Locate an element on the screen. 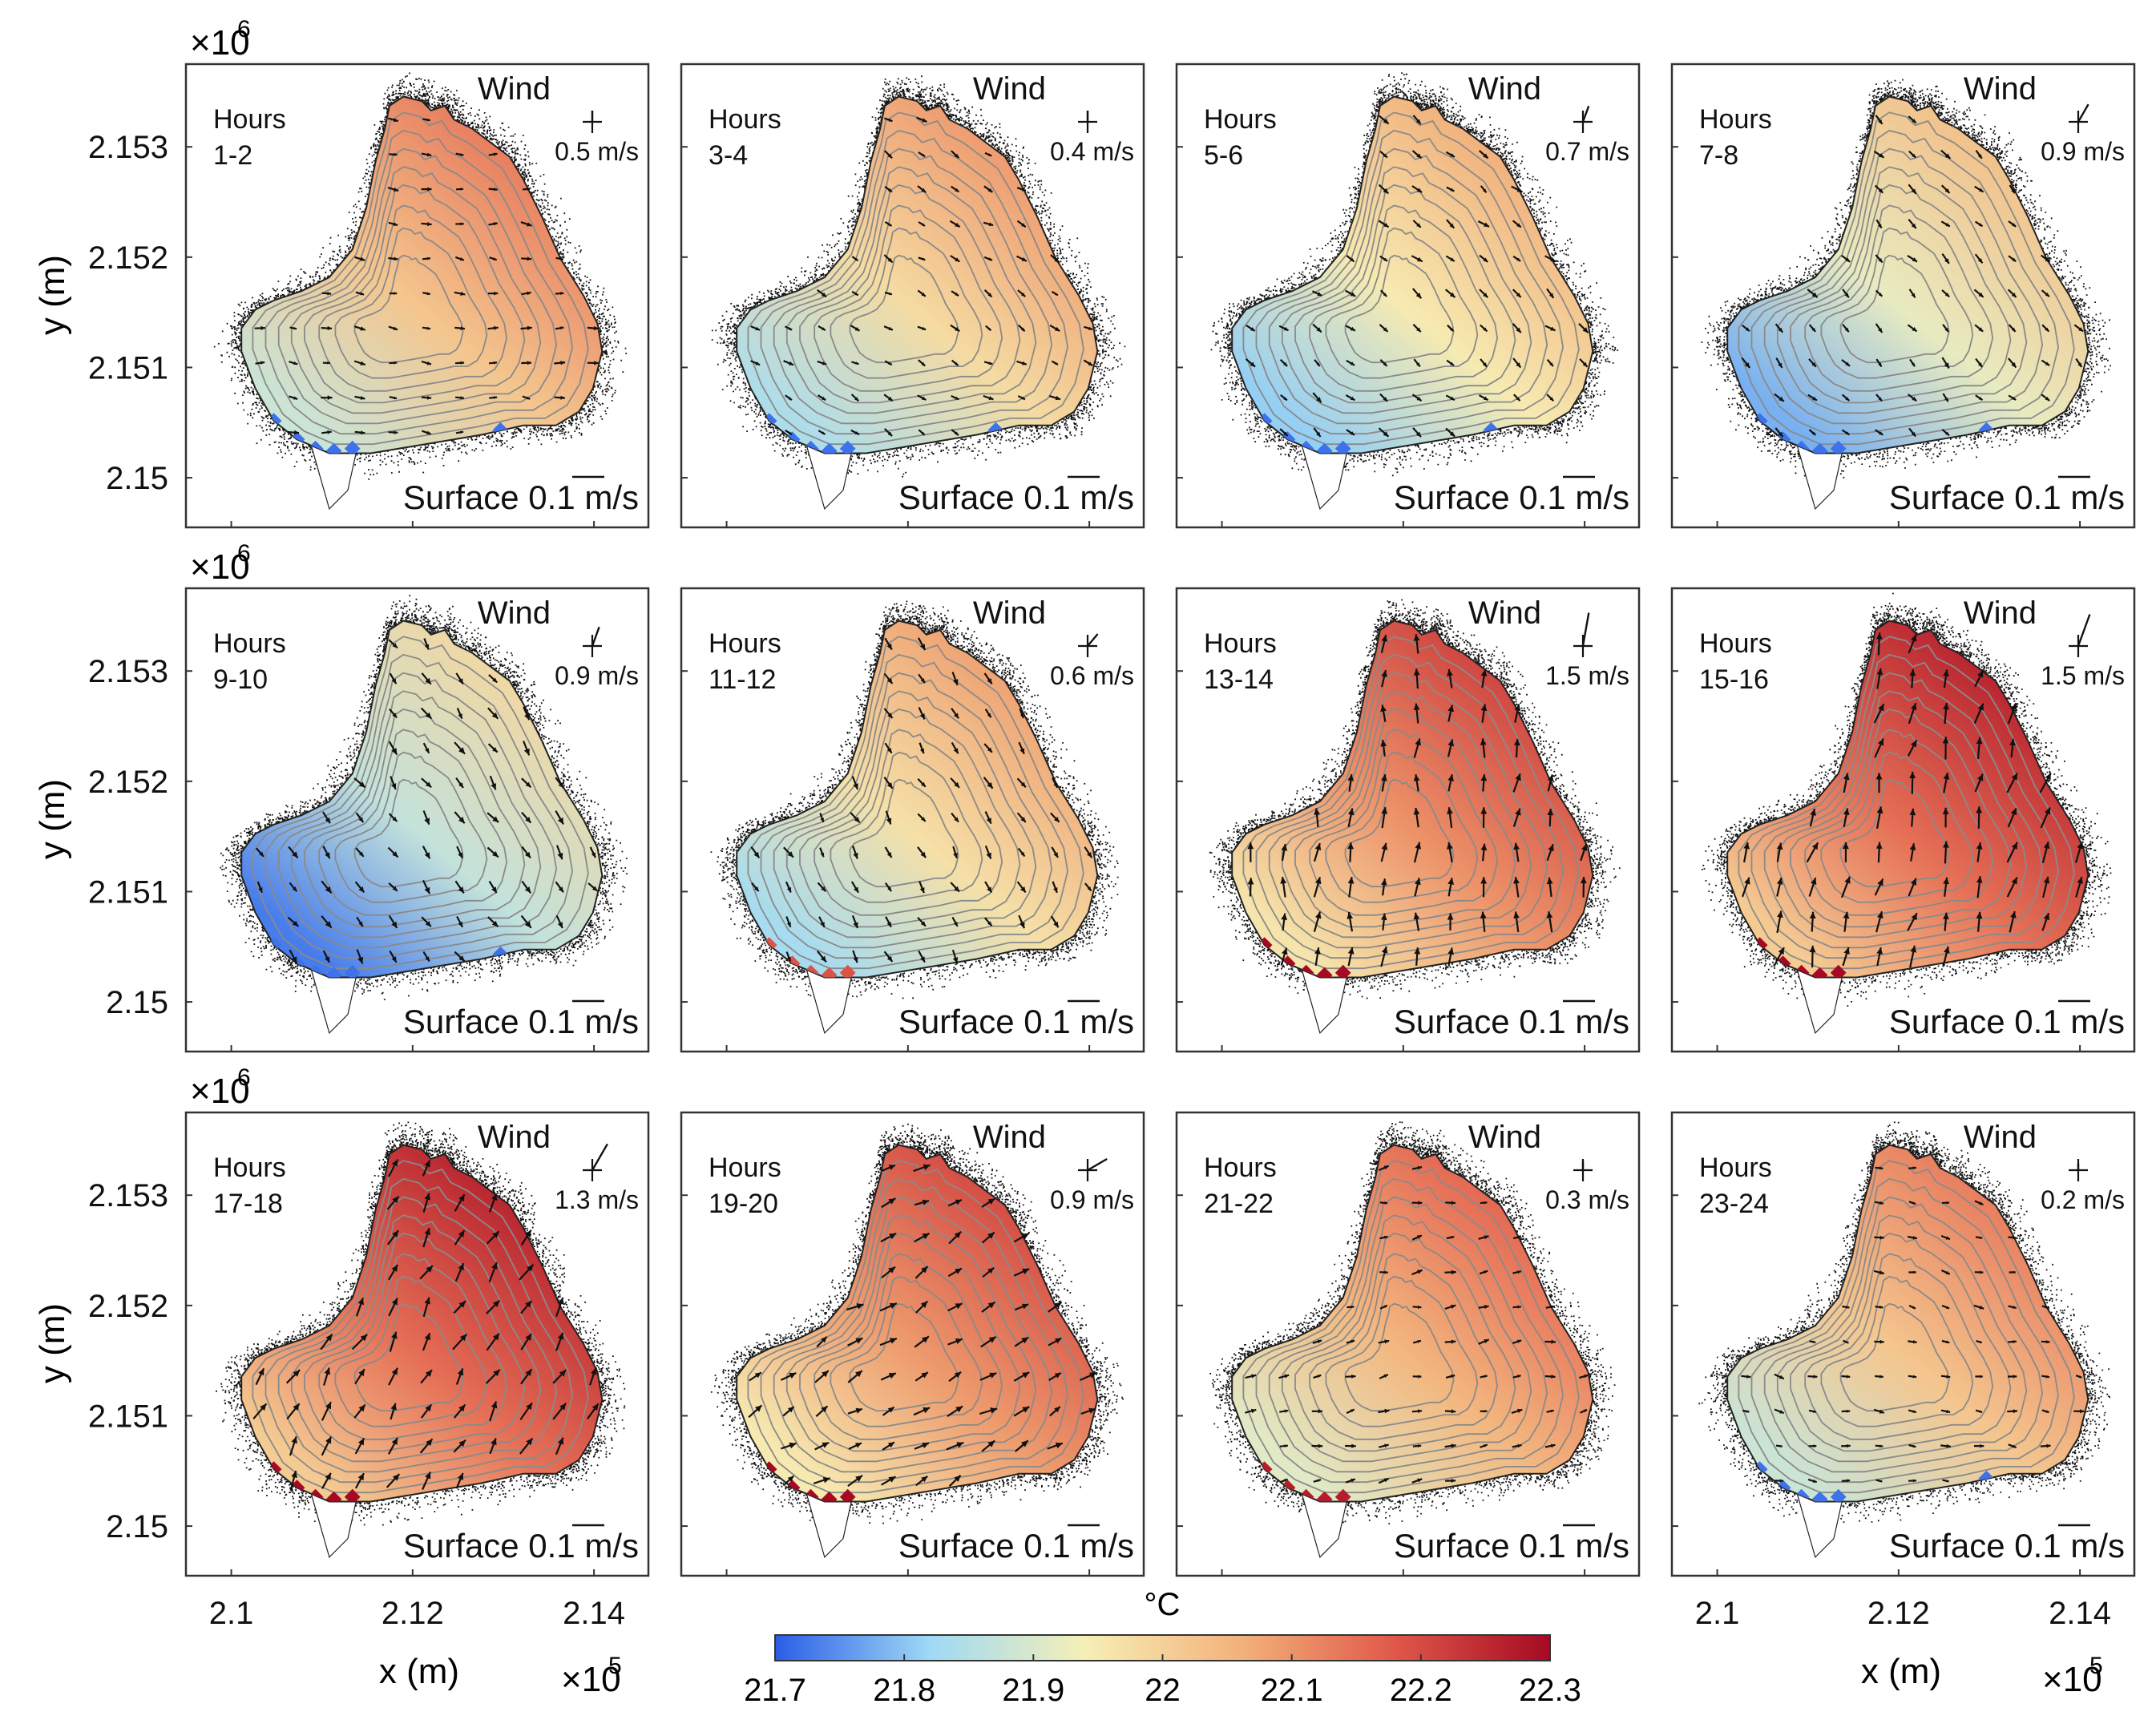 This screenshot has height=1728, width=2156. x-tick-label: 2.1 is located at coordinates (231, 1613).